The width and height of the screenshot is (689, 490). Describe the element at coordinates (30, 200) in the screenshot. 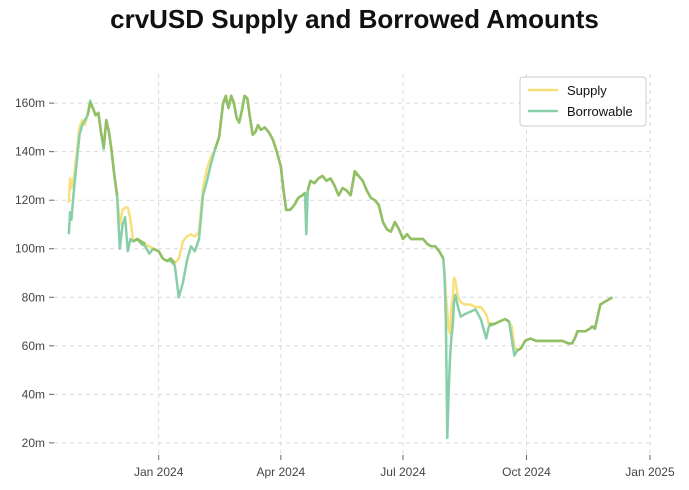

I see `y-tick-label: 120m` at that location.